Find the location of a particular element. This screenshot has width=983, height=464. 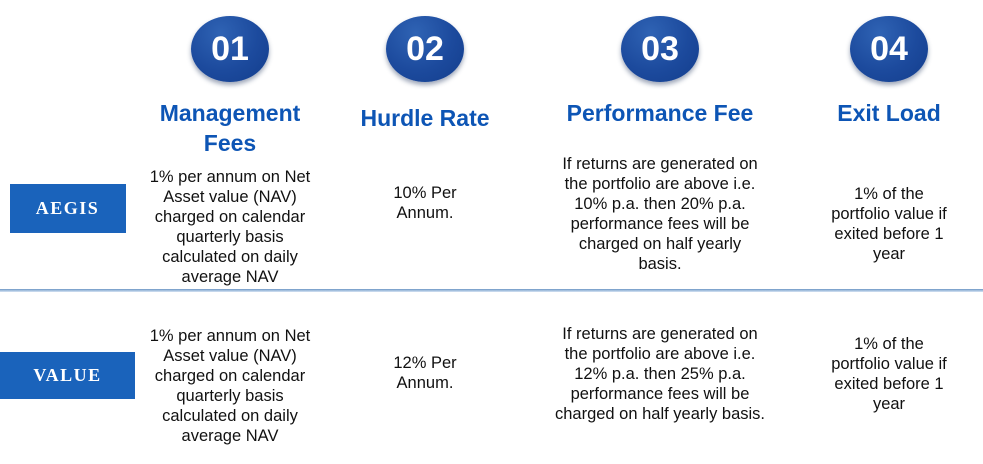

cell-value-hurdle-rate: 12% Per Annum. is located at coordinates (425, 378).